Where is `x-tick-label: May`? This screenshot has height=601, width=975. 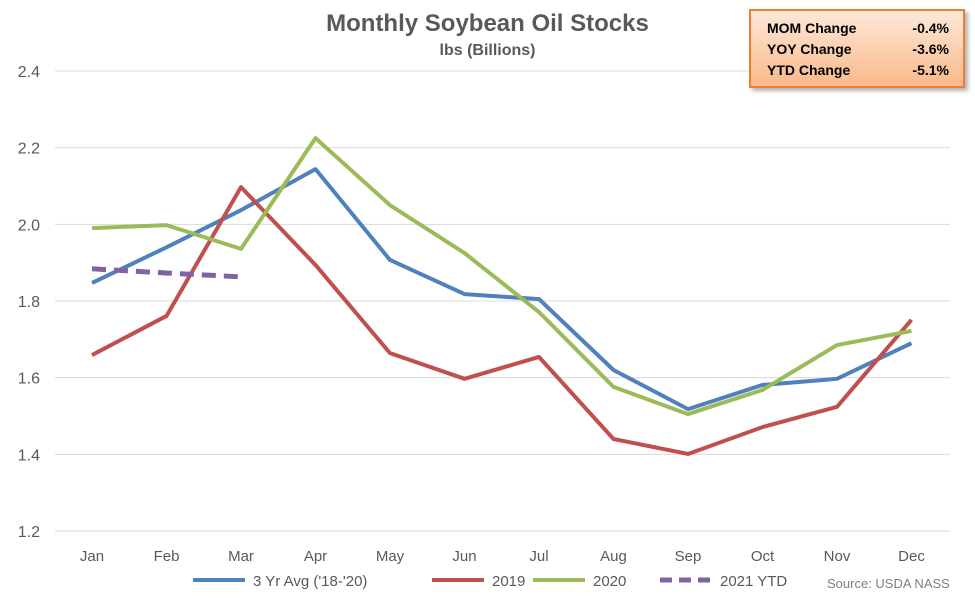 x-tick-label: May is located at coordinates (390, 556).